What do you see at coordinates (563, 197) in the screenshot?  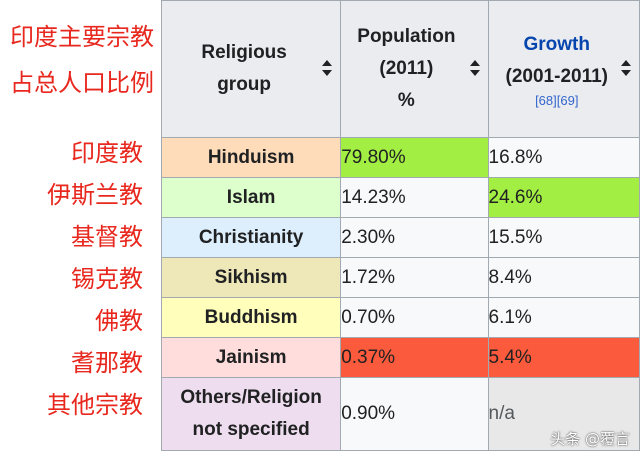 I see `growth-cell: 24.6%` at bounding box center [563, 197].